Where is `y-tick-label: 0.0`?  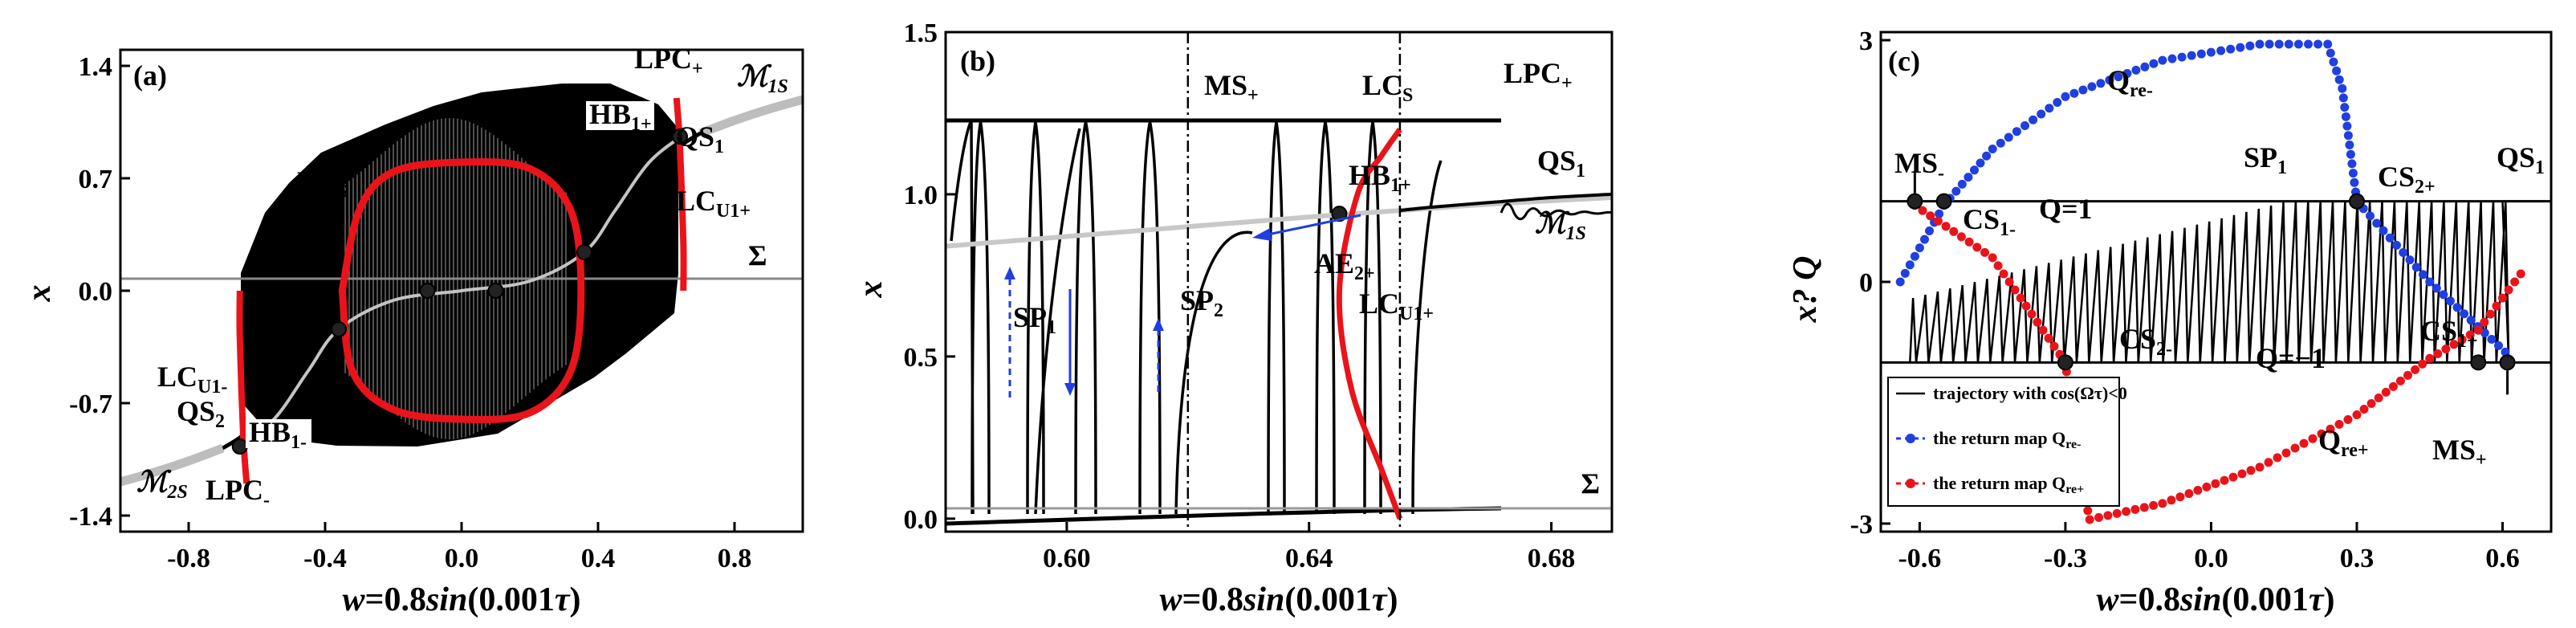
y-tick-label: 0.0 is located at coordinates (921, 520).